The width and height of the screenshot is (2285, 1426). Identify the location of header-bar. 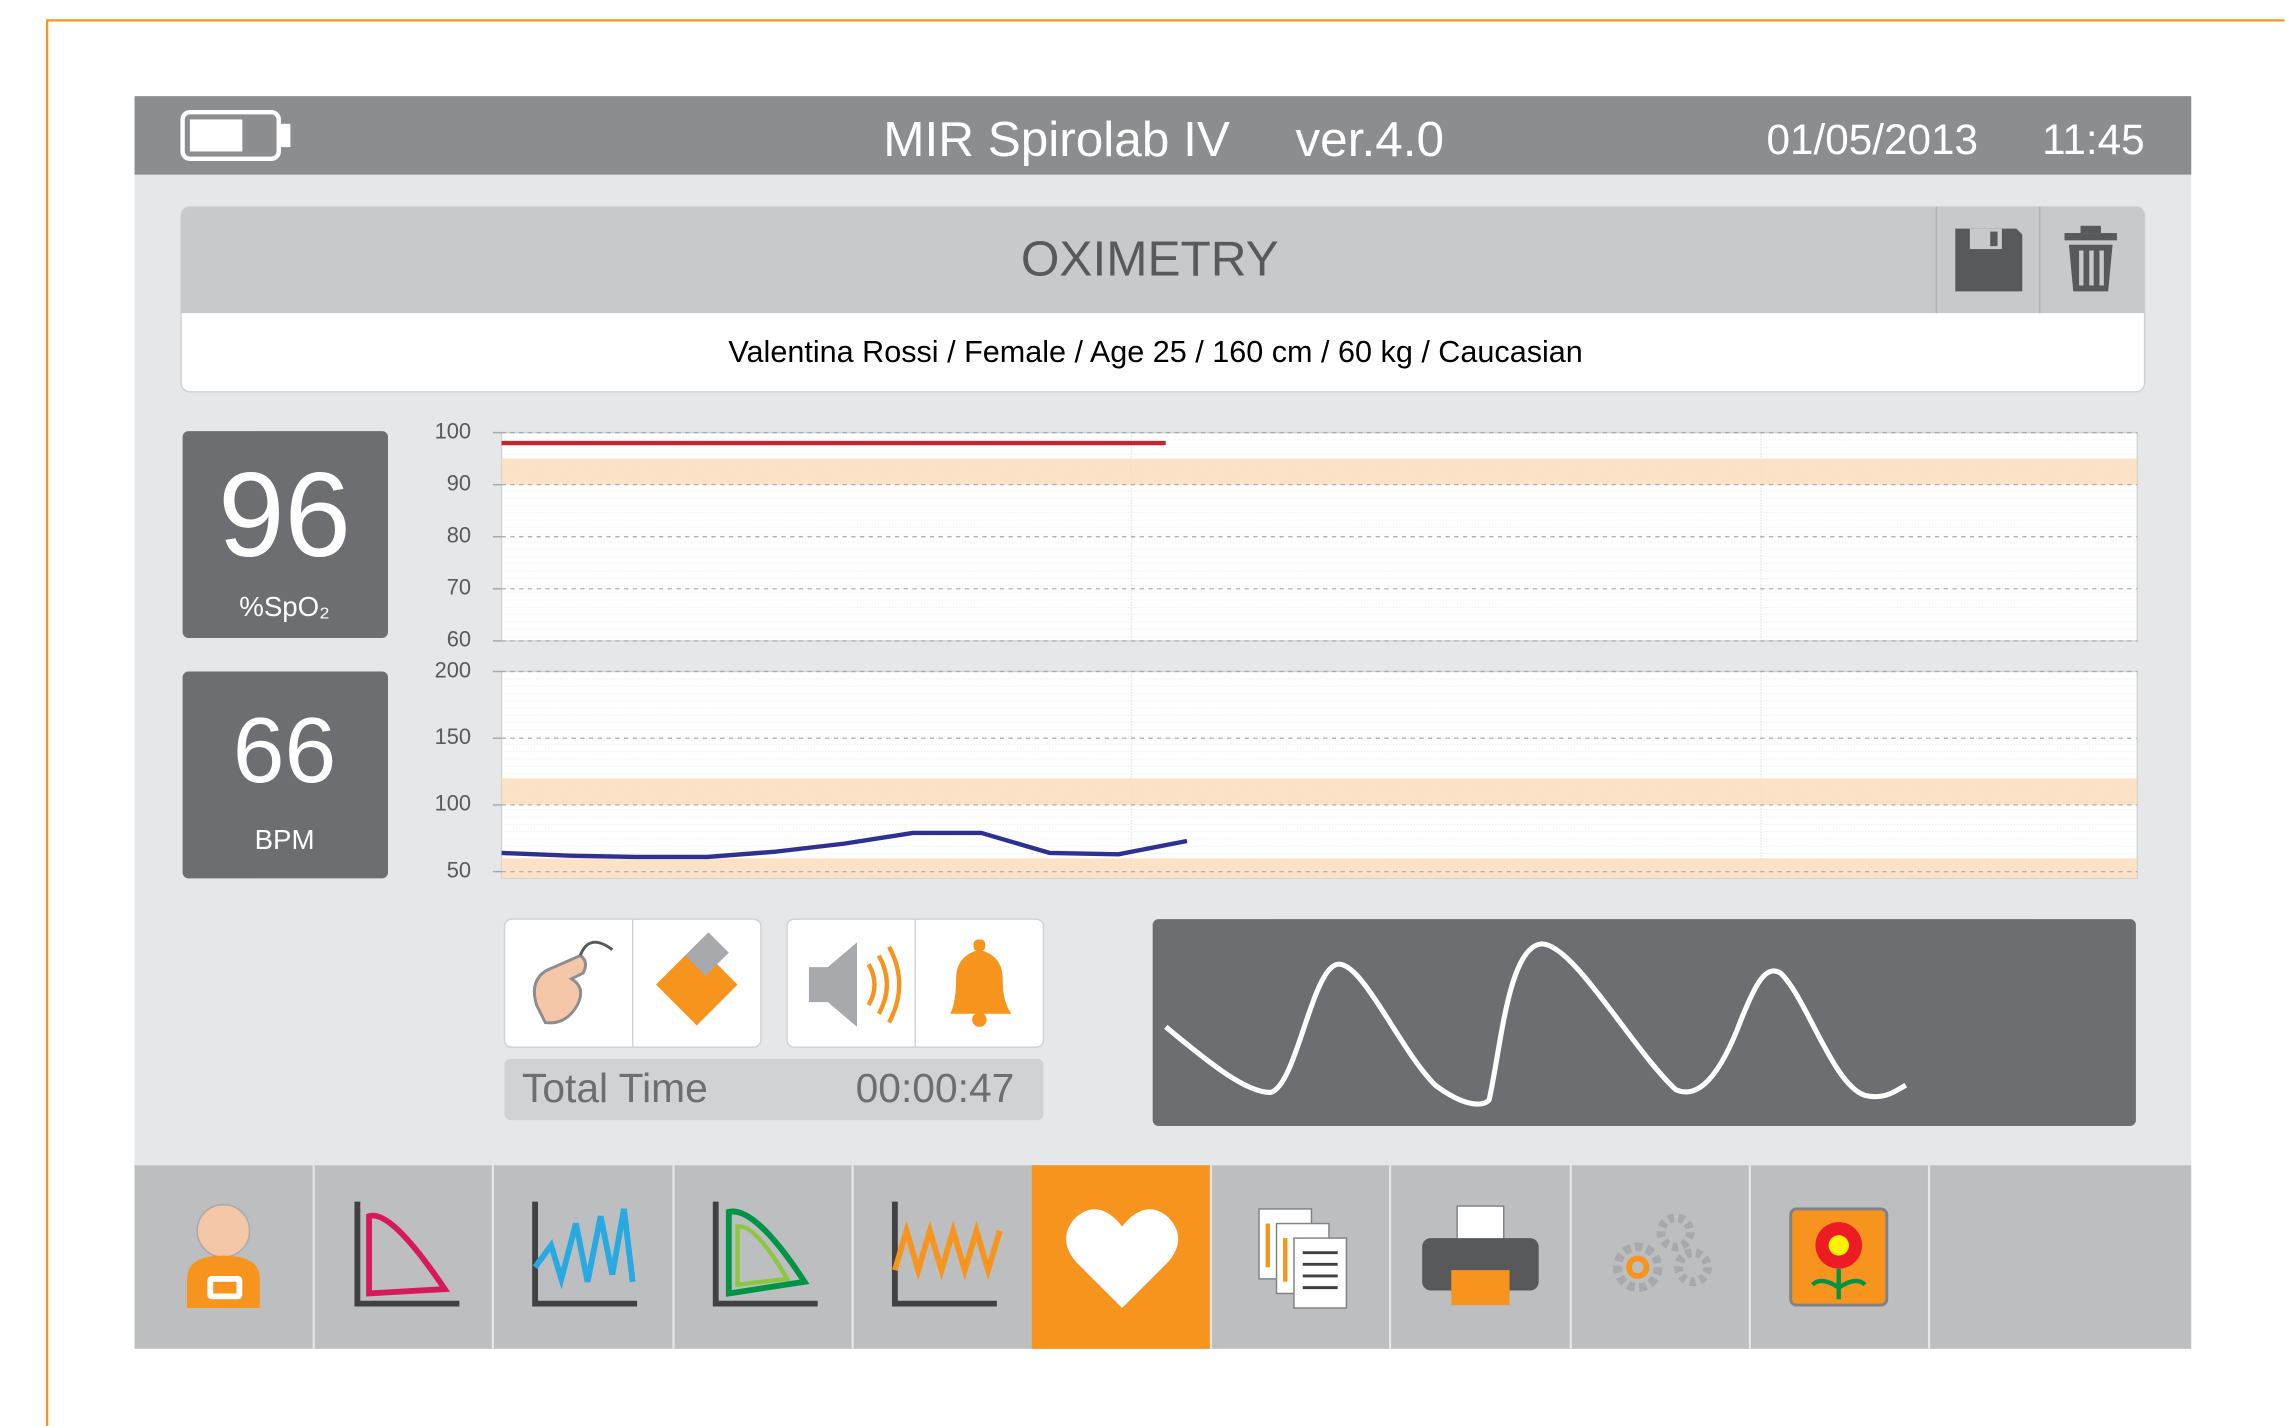
(1163, 135).